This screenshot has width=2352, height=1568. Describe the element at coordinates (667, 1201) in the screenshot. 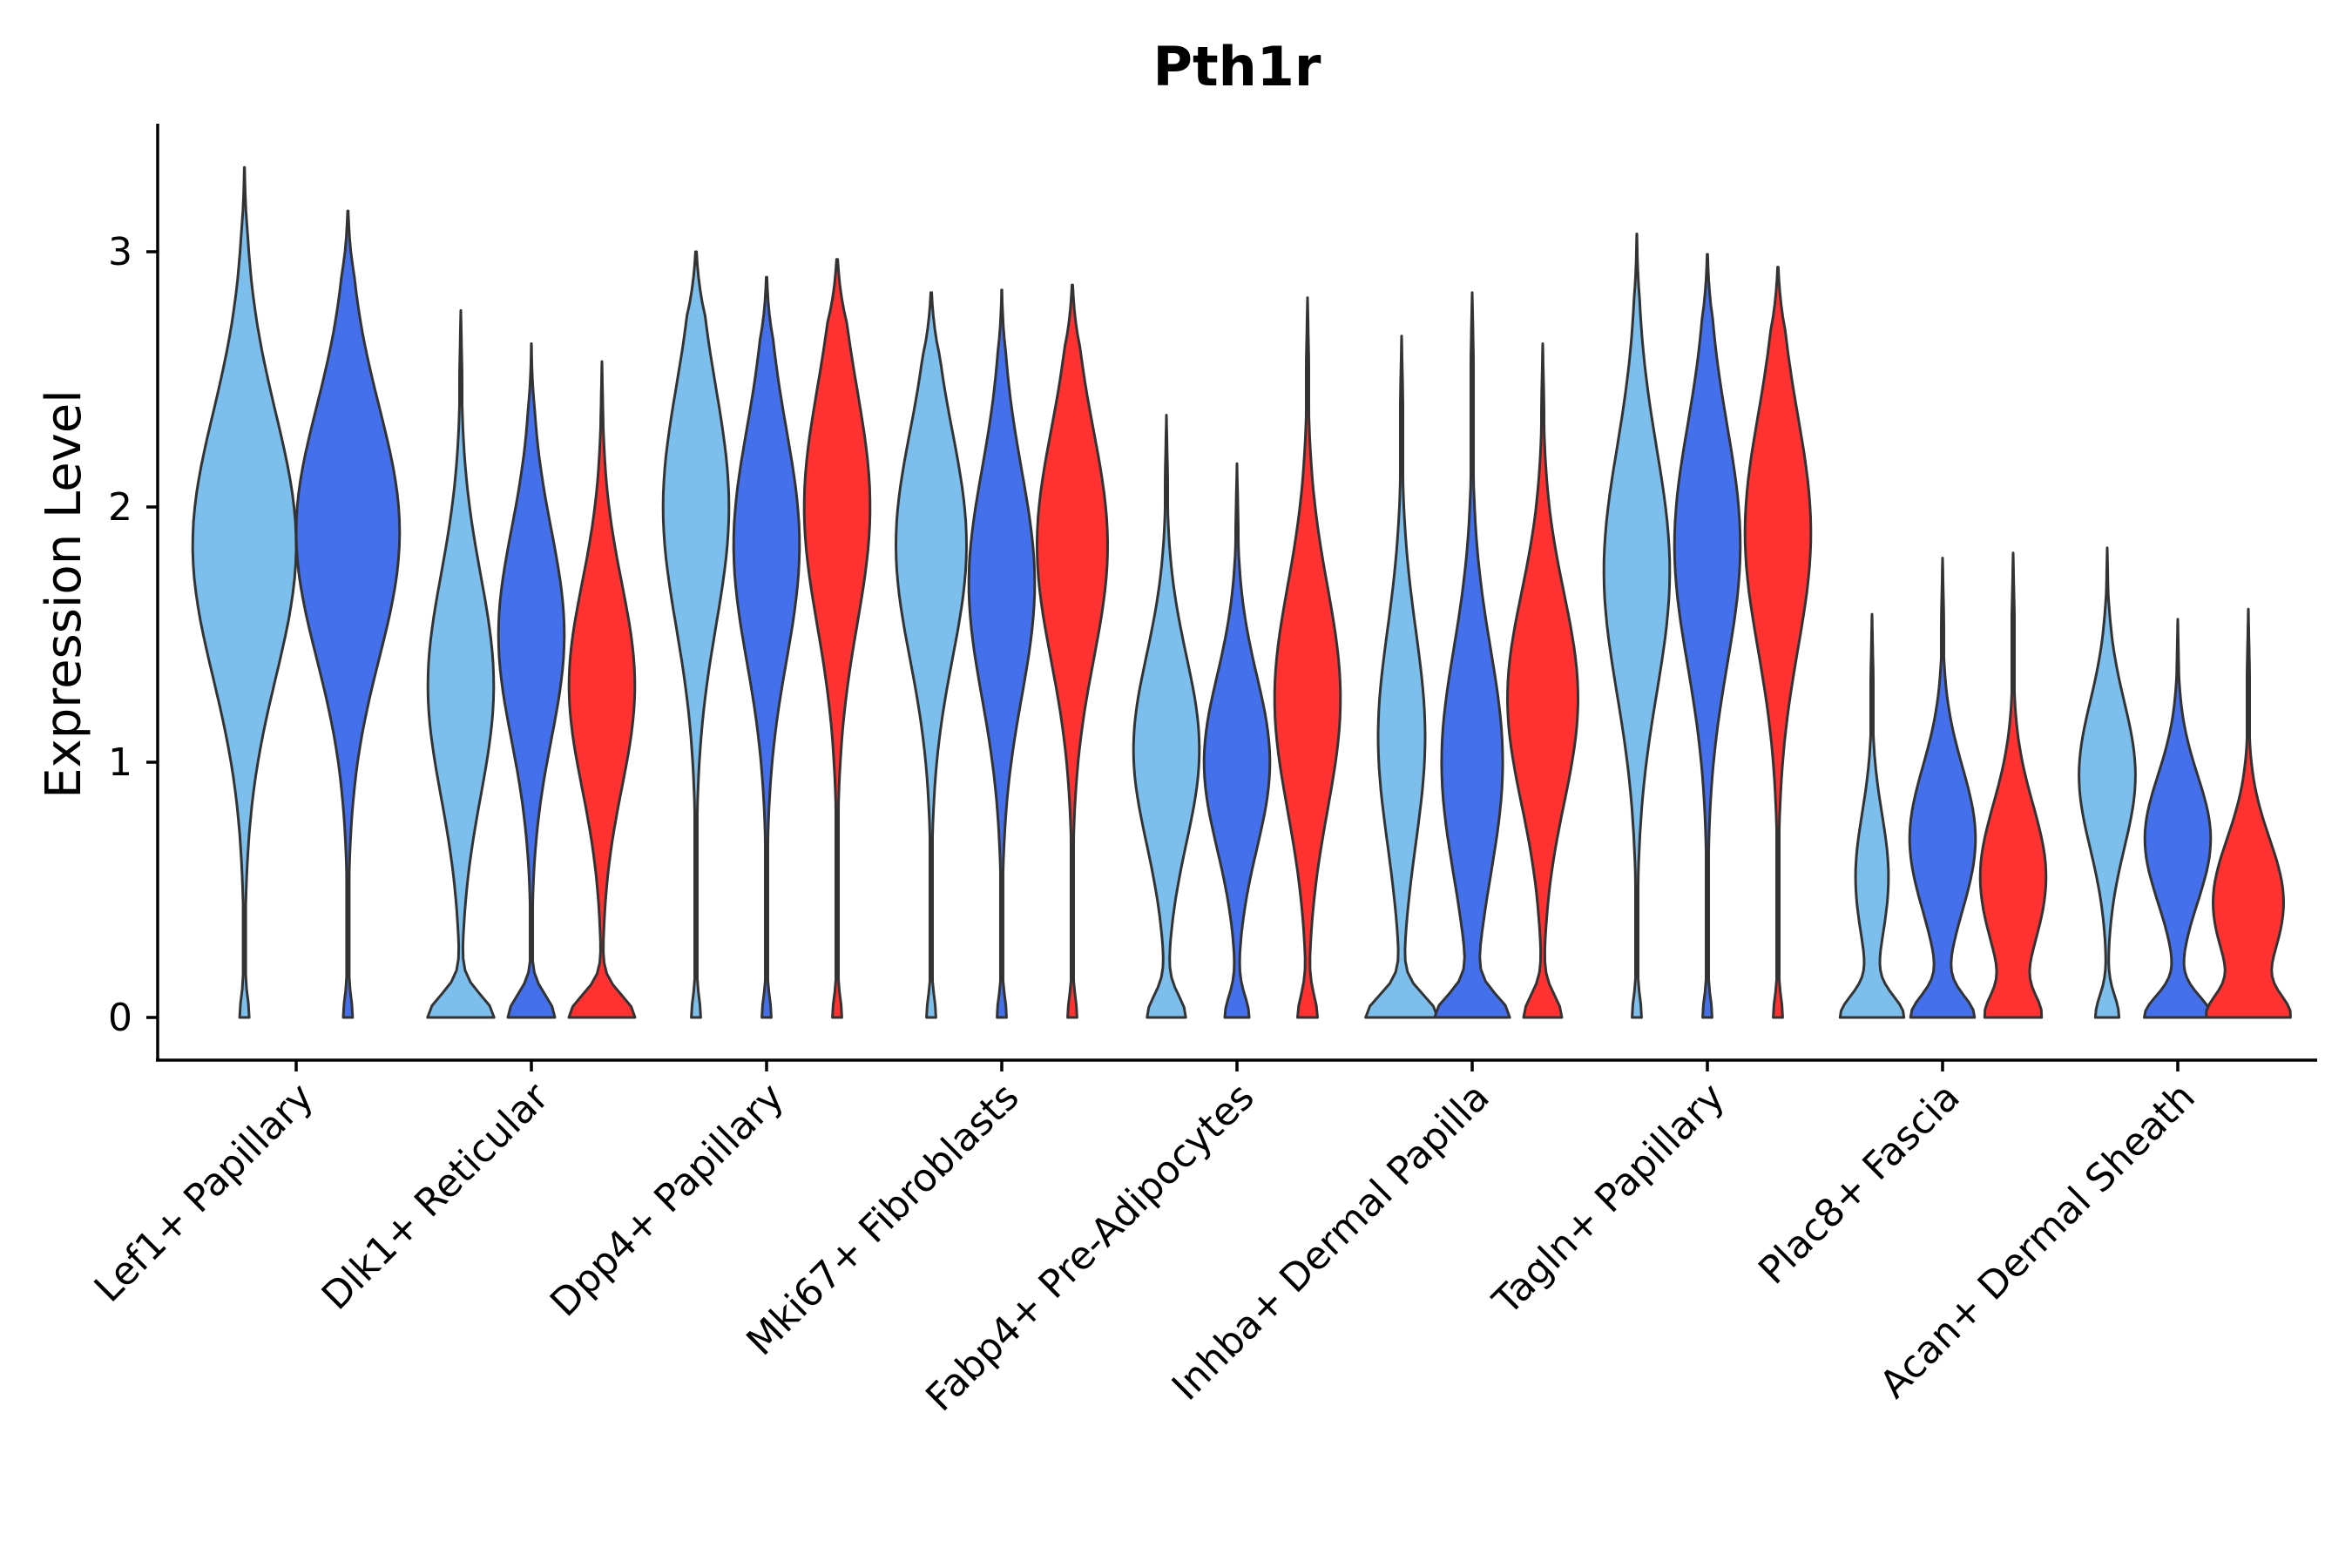

I see `x-tick-label: Dpp4+ Papillary` at that location.